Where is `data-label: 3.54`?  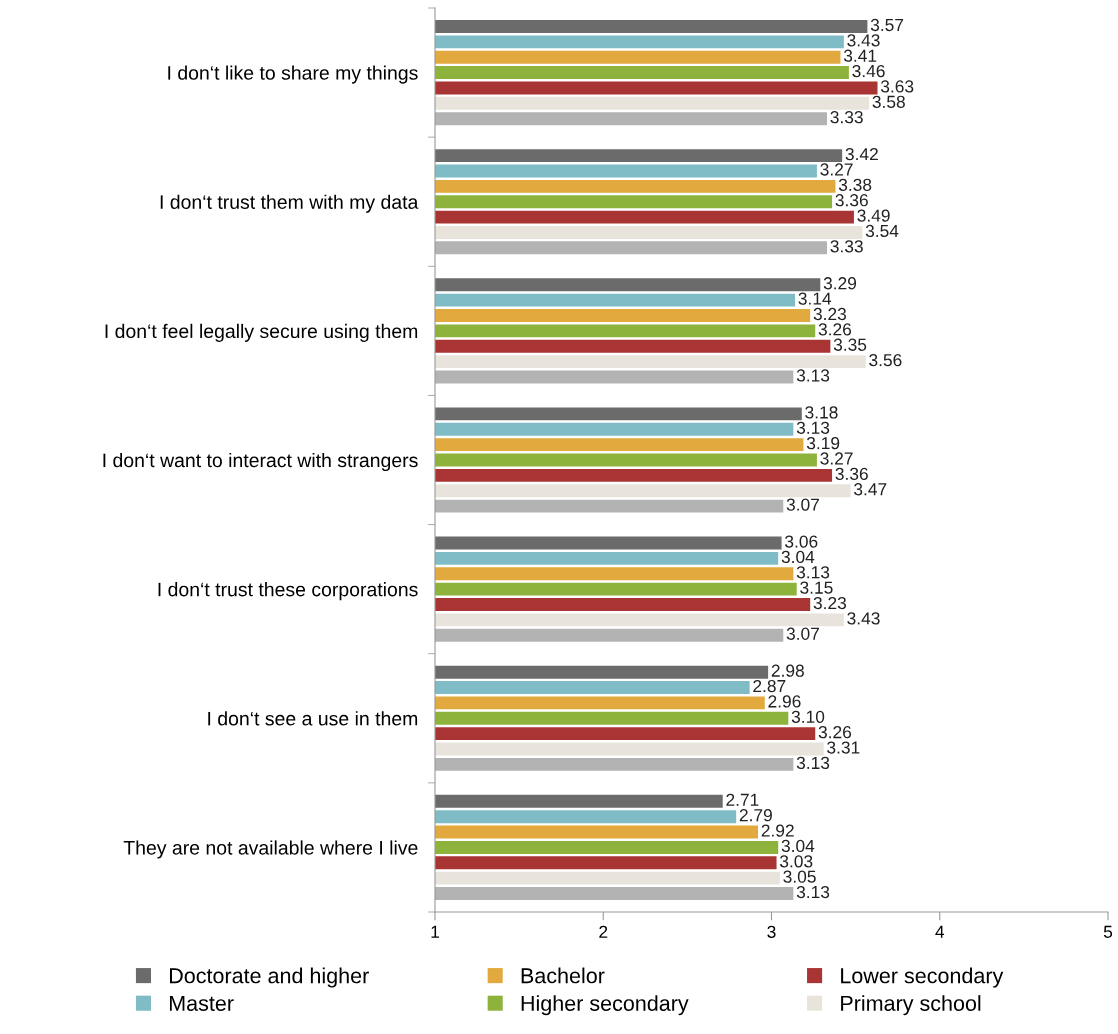 data-label: 3.54 is located at coordinates (882, 231).